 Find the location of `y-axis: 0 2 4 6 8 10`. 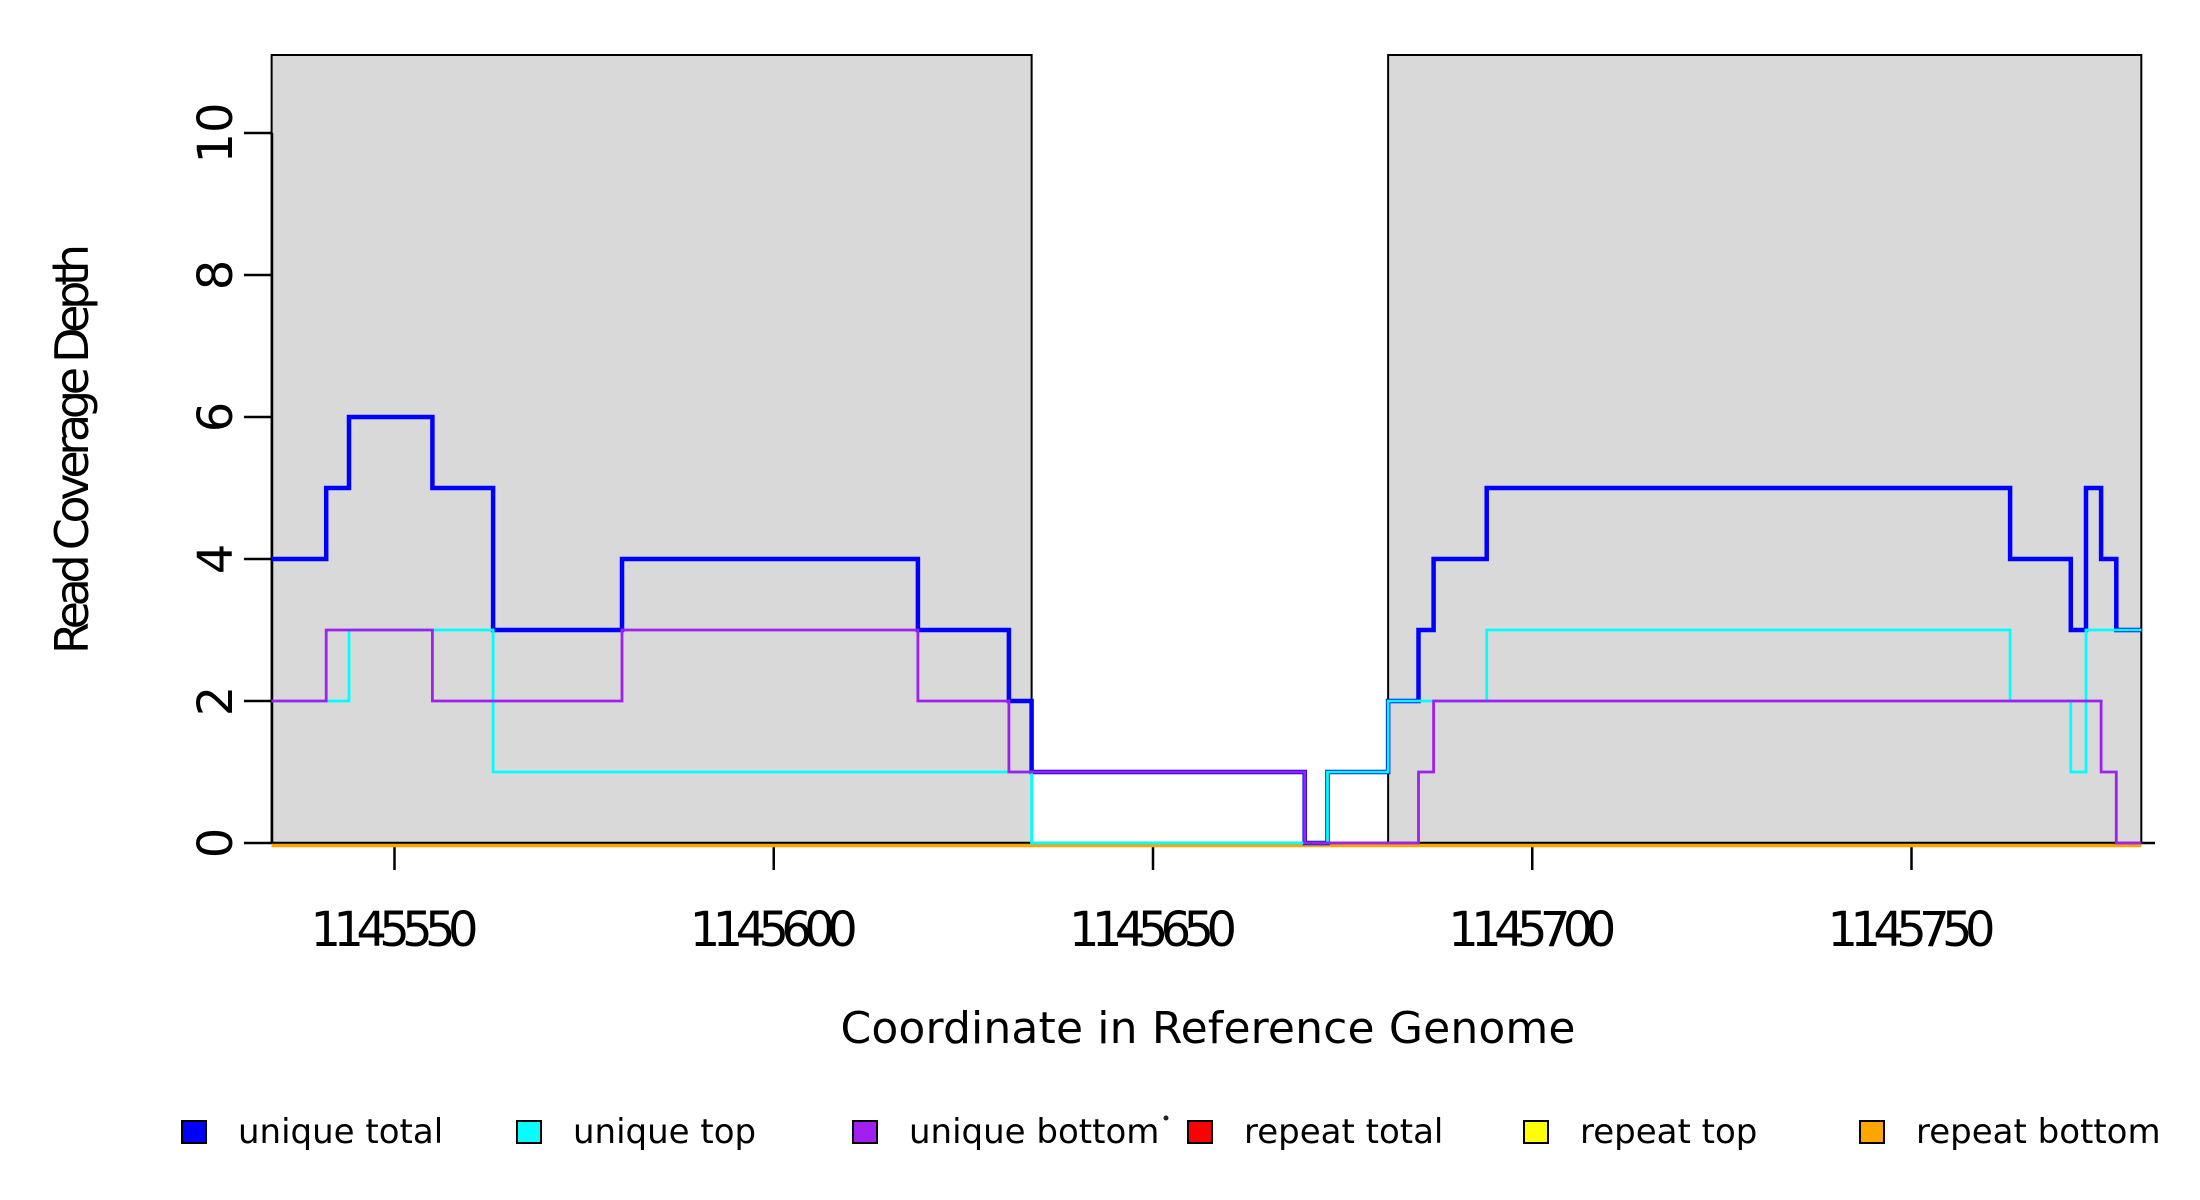

y-axis: 0 2 4 6 8 10 is located at coordinates (231, 480).